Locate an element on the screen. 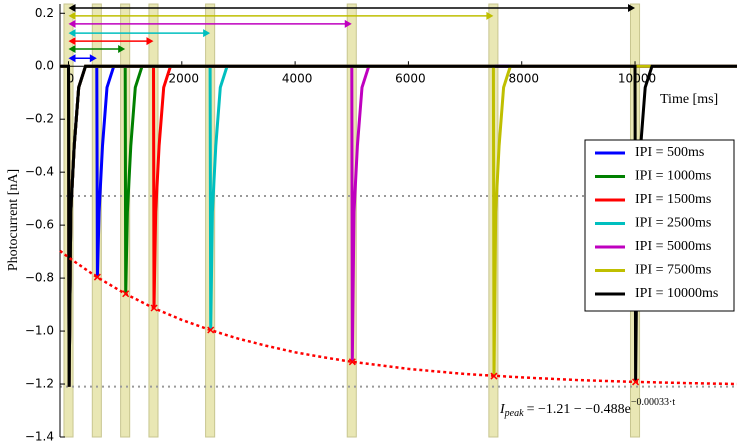  formula-symbol: I is located at coordinates (502, 409).